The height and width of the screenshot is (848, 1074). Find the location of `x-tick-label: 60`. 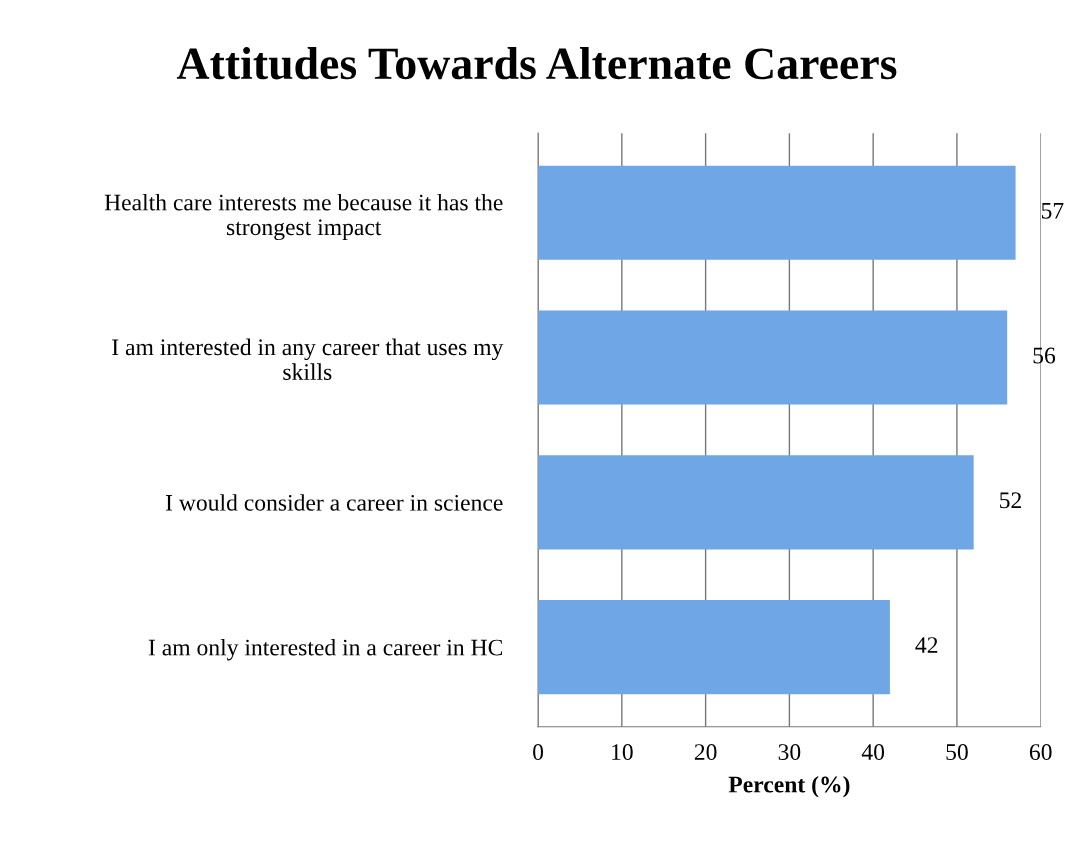

x-tick-label: 60 is located at coordinates (1040, 752).